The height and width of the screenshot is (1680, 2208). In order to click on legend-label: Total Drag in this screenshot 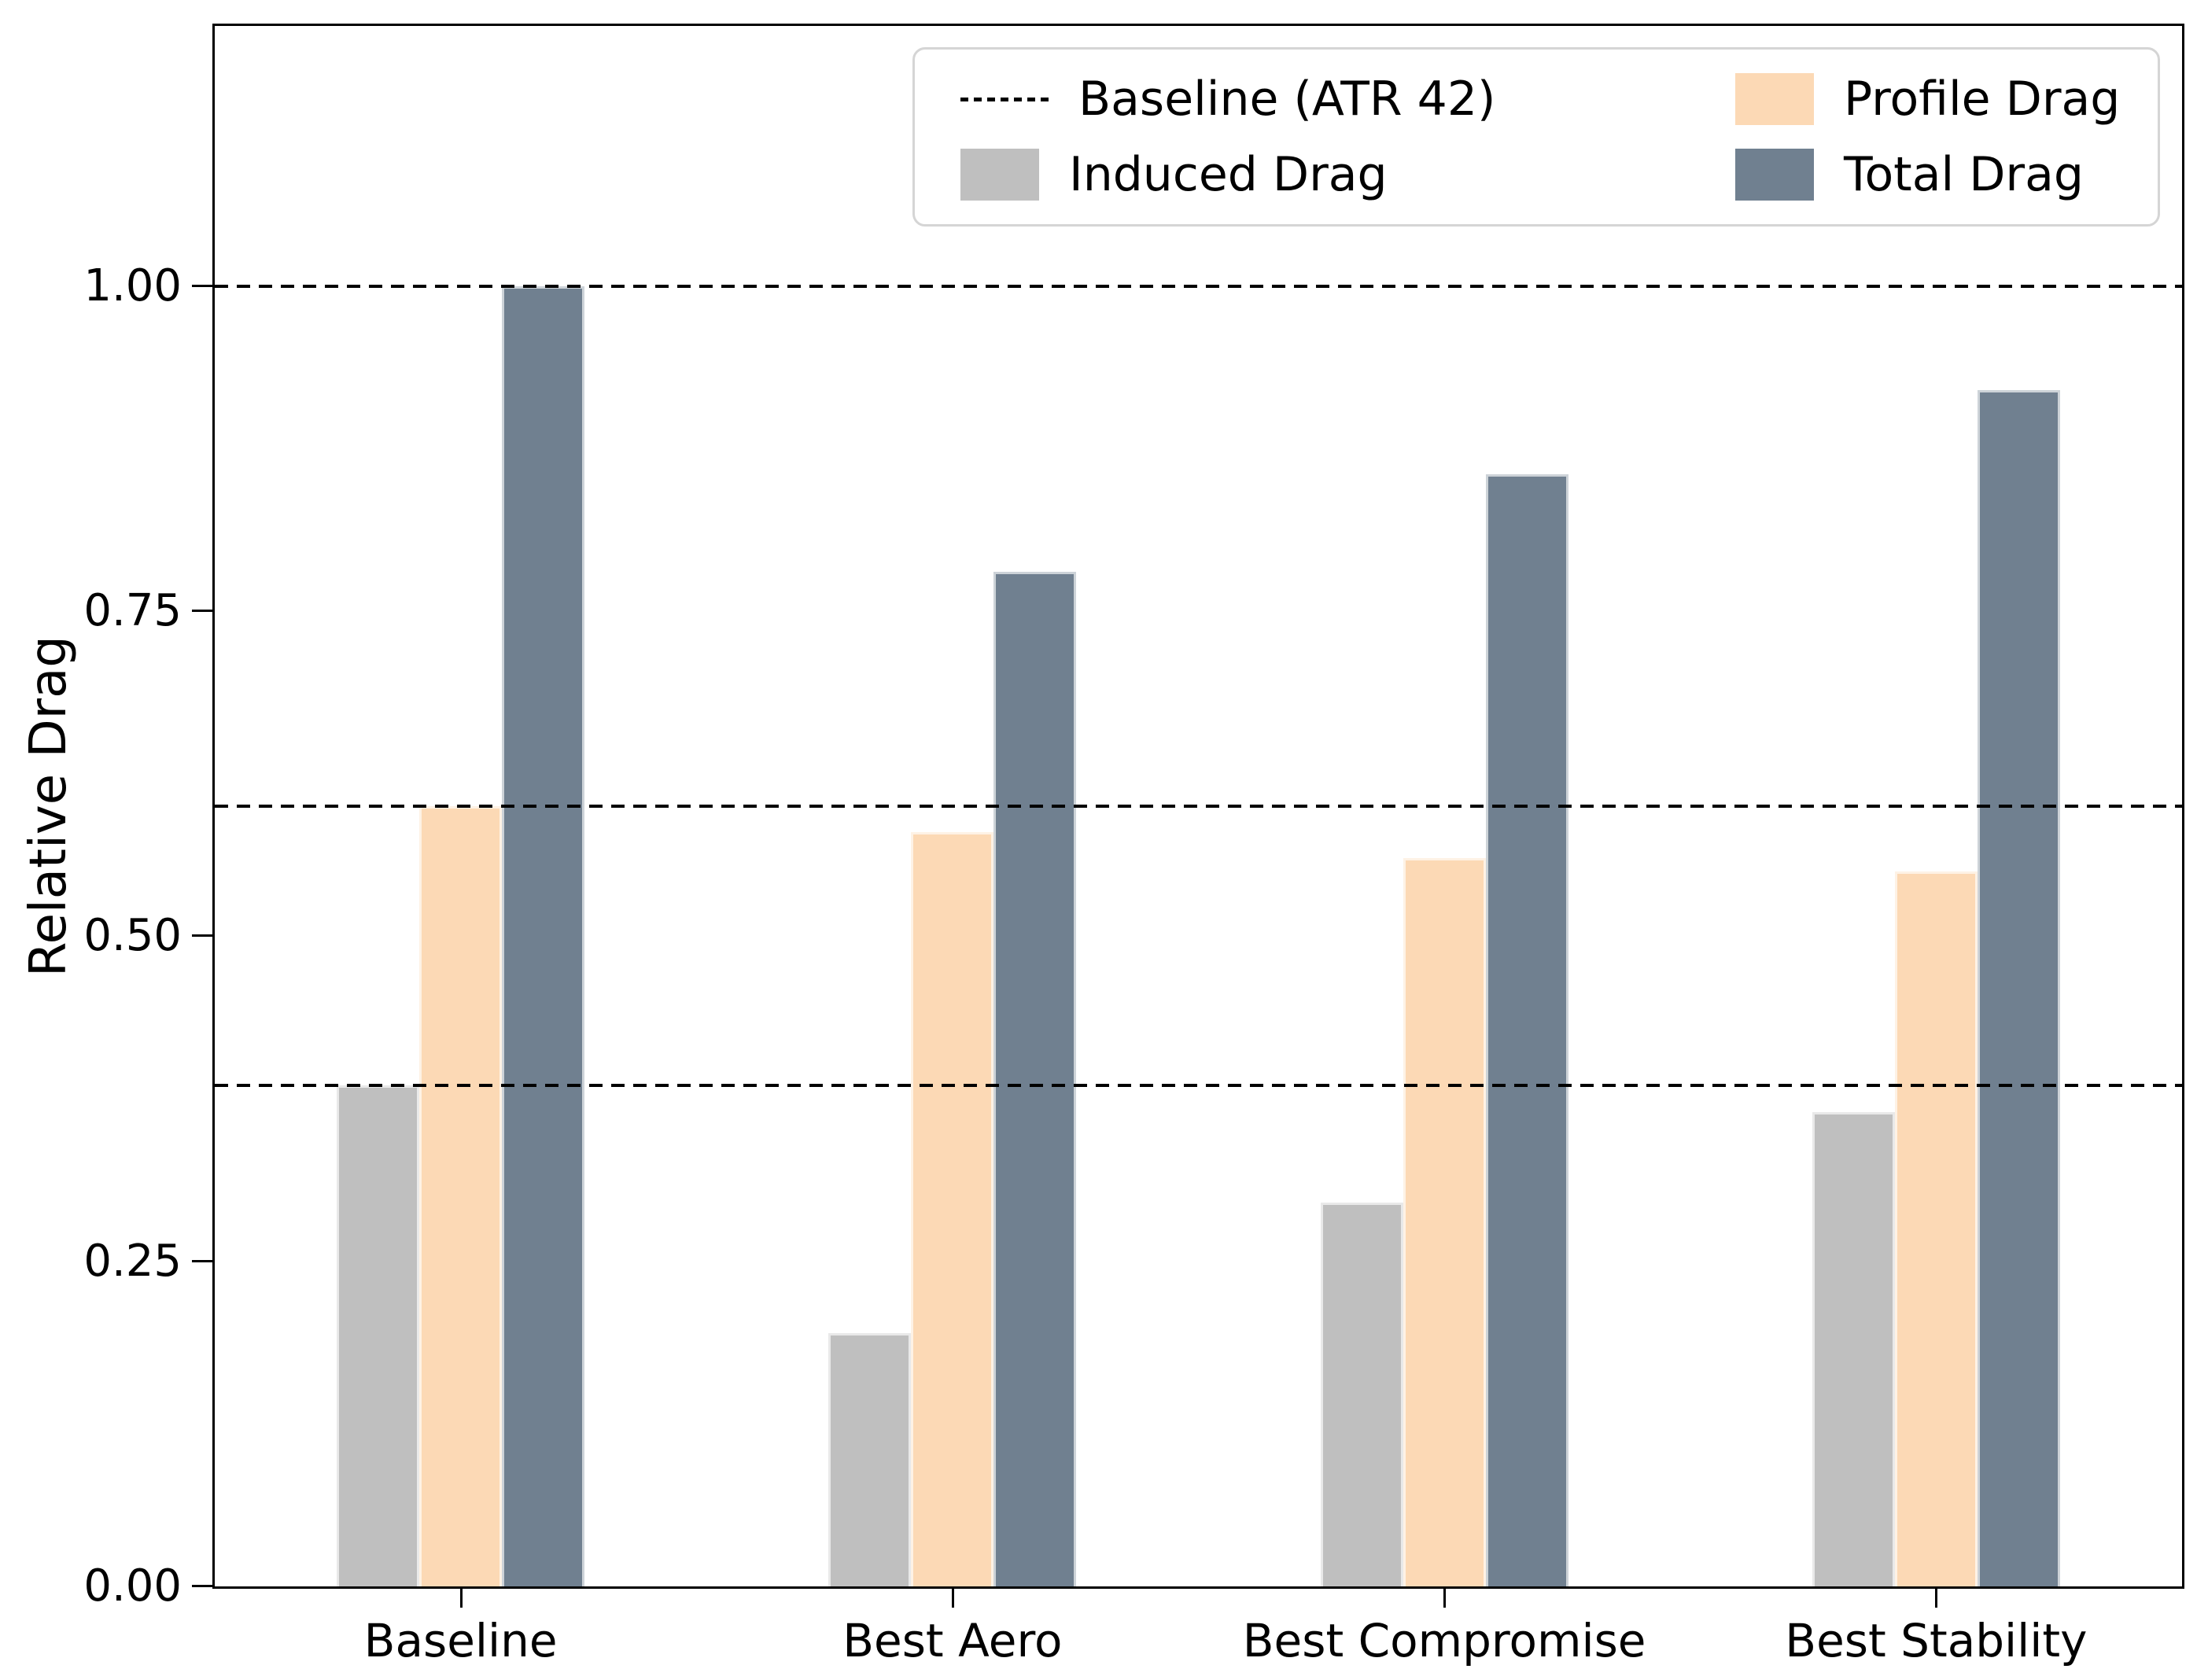, I will do `click(1964, 174)`.